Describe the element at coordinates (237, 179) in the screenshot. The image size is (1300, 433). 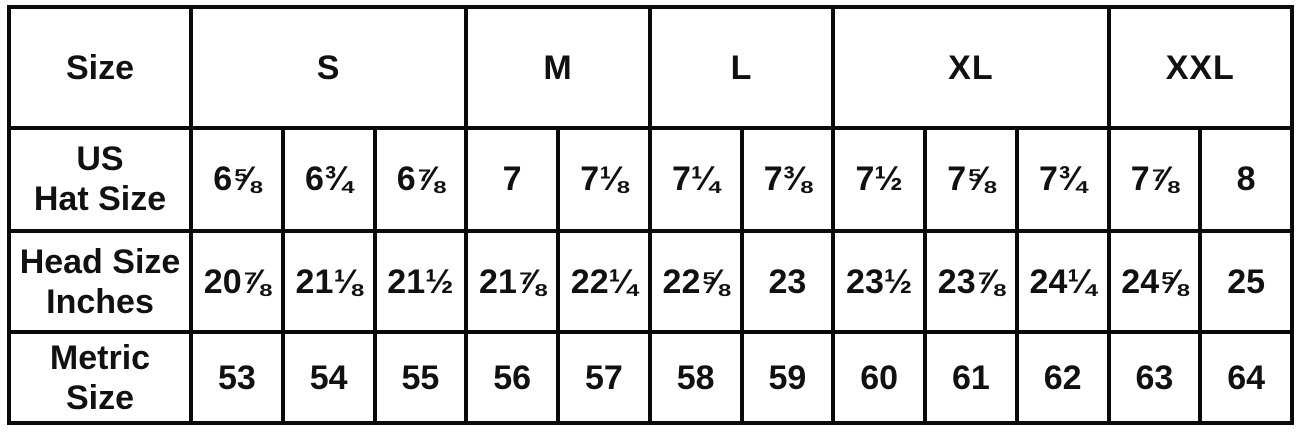
I see `data-cell: 6⅝` at that location.